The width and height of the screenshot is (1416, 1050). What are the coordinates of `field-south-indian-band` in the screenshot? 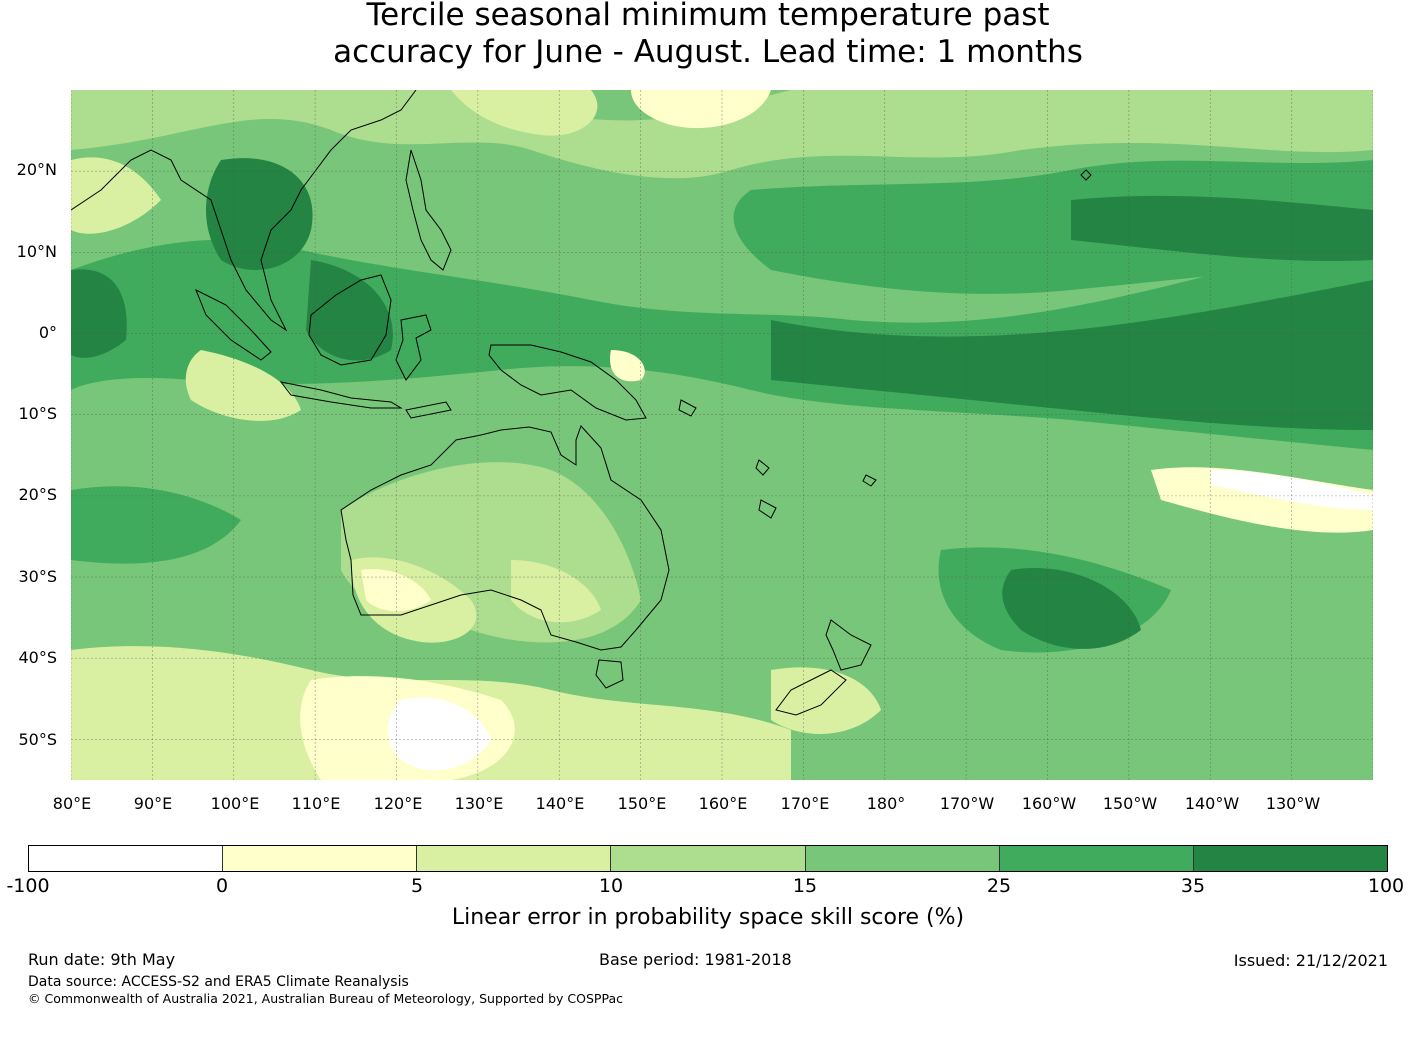 It's located at (156, 525).